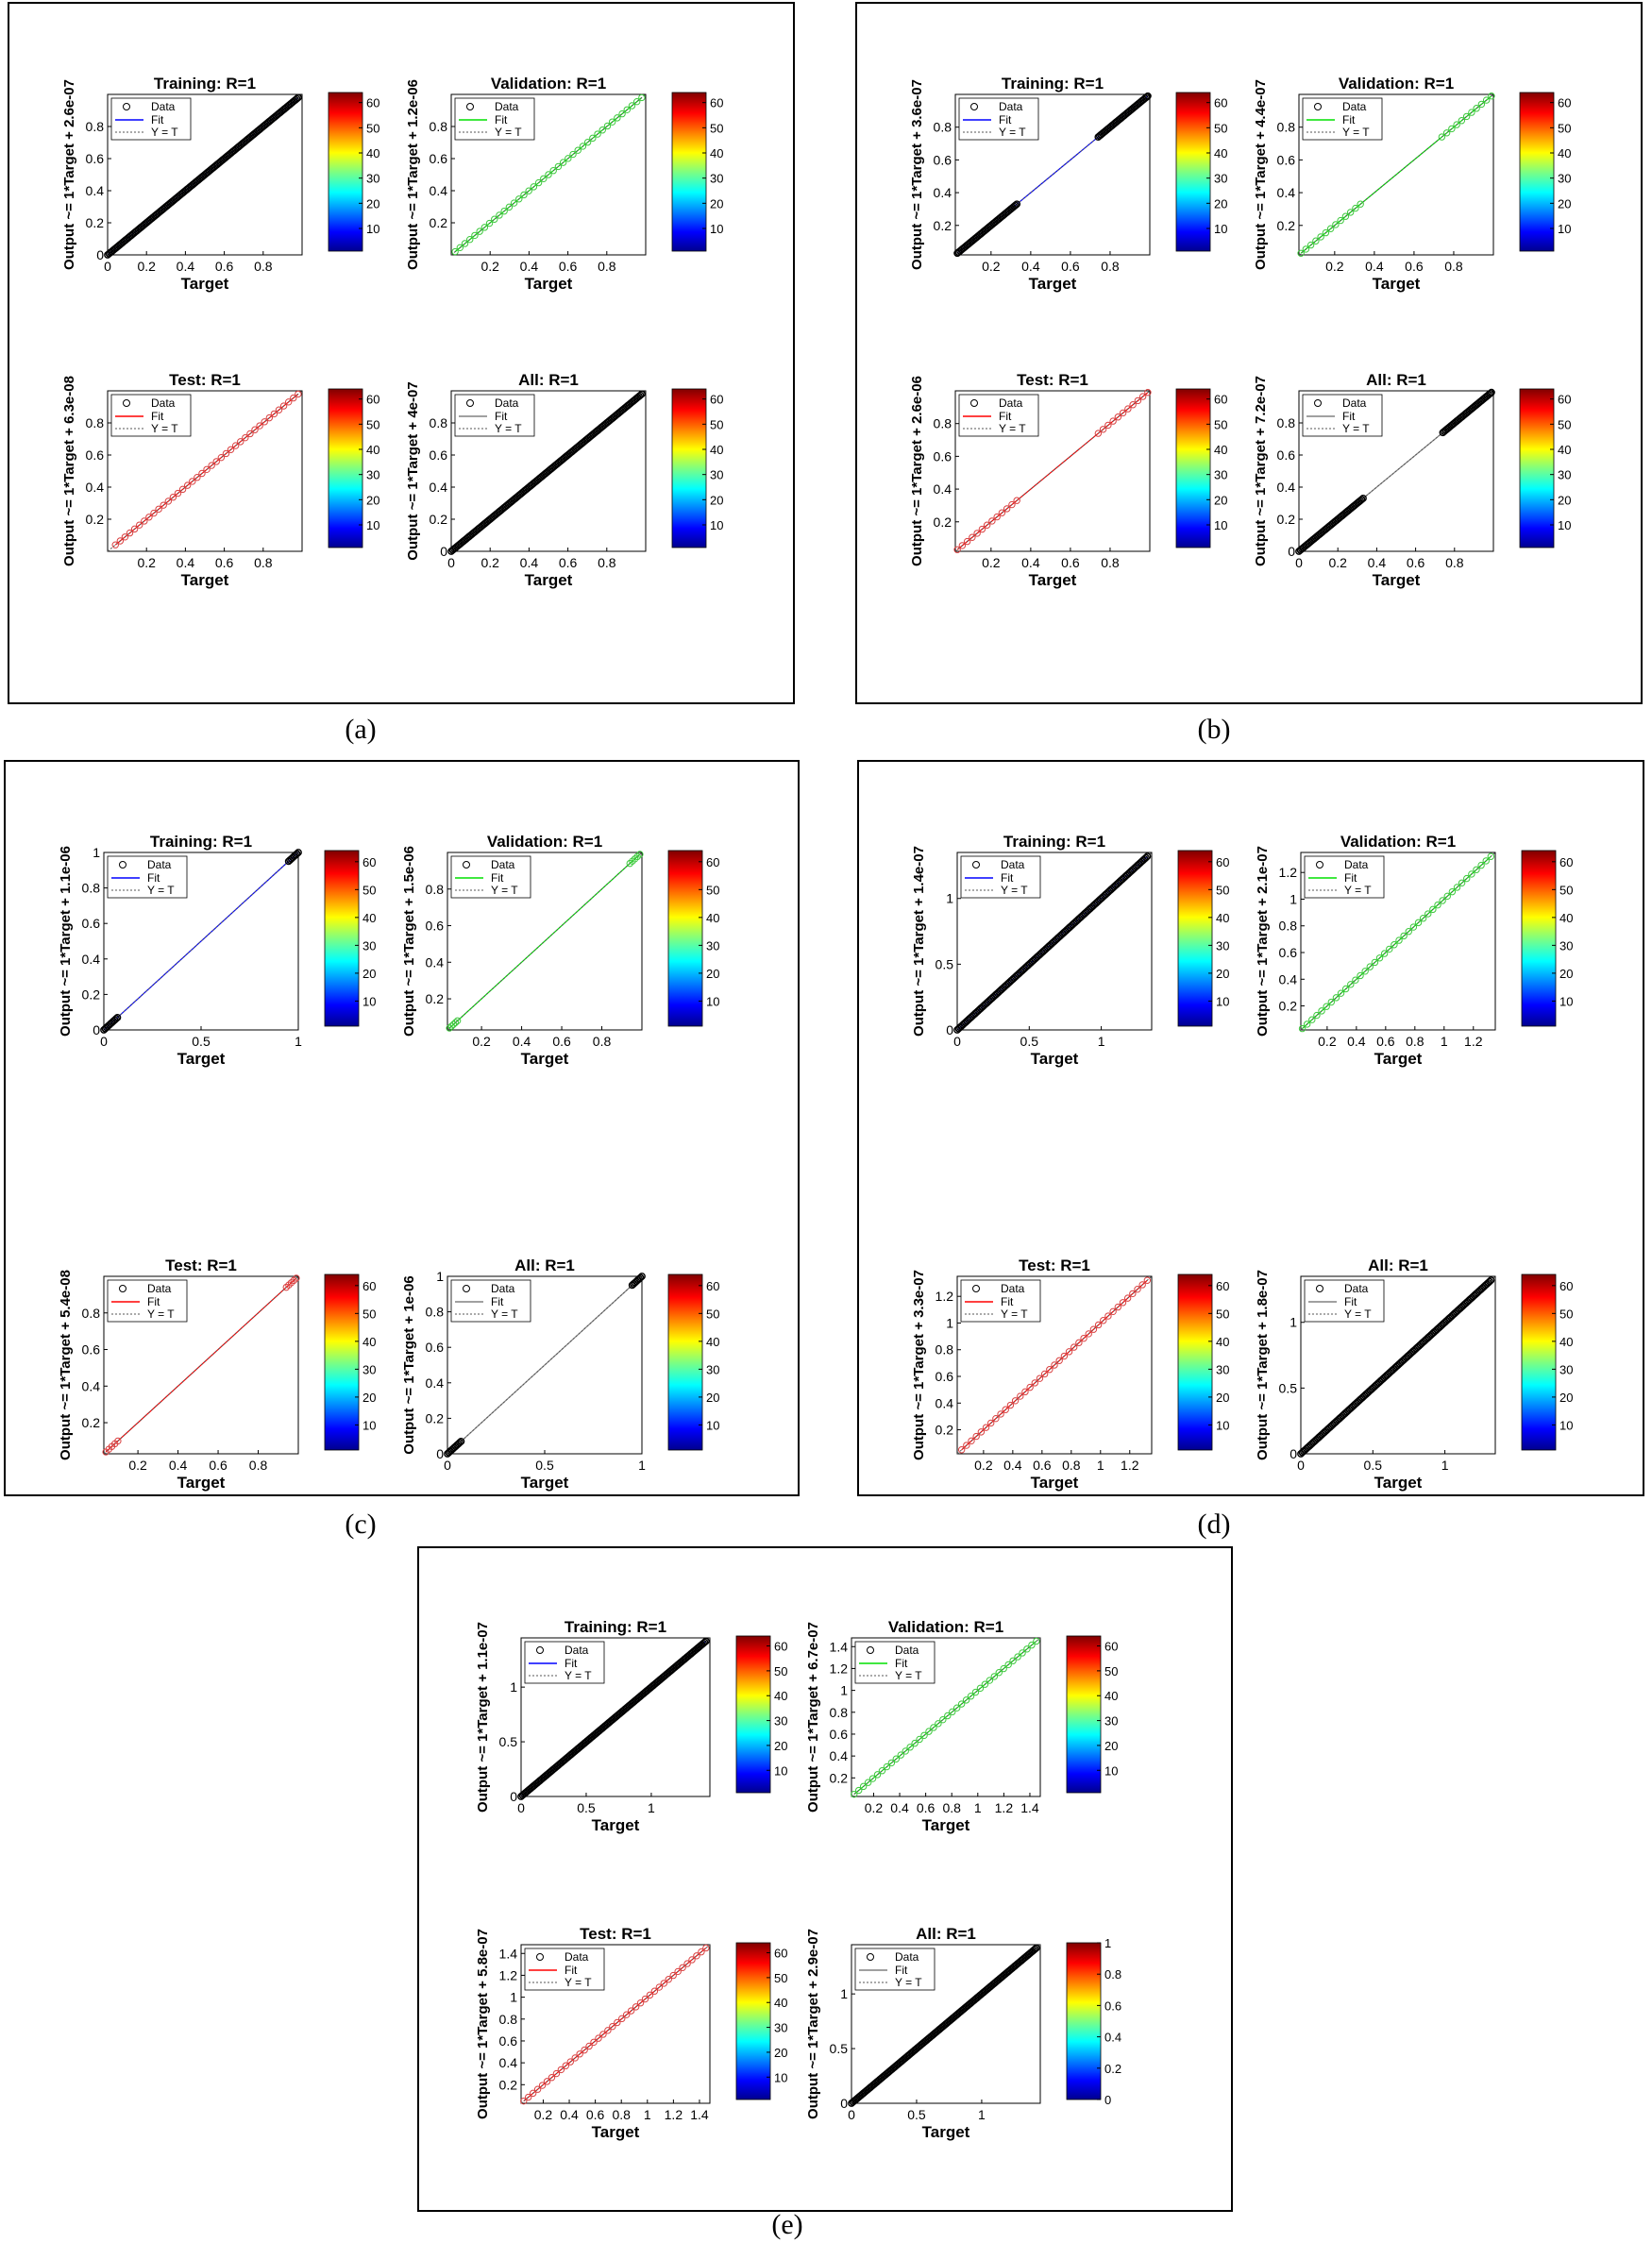 The image size is (1652, 2243). I want to click on plot-title: Training: R=1, so click(1053, 84).